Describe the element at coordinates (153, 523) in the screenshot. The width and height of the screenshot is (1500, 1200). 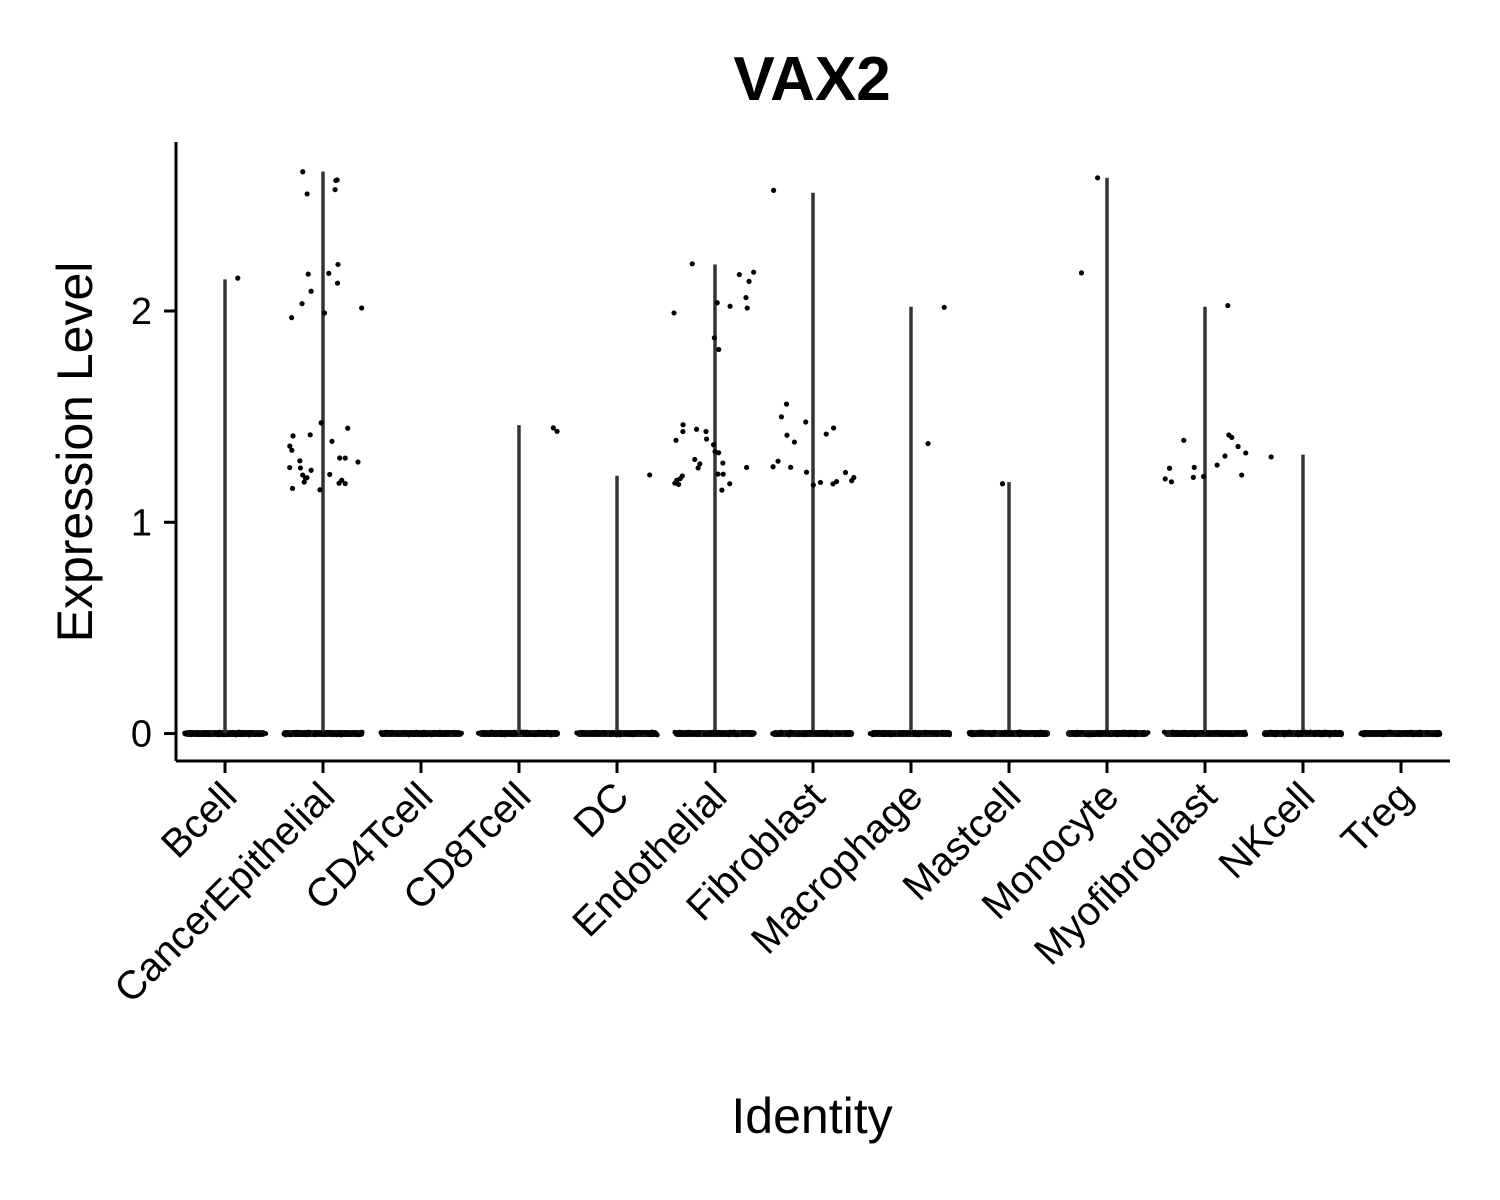
I see `y-axis-ticks: 0 1 2` at that location.